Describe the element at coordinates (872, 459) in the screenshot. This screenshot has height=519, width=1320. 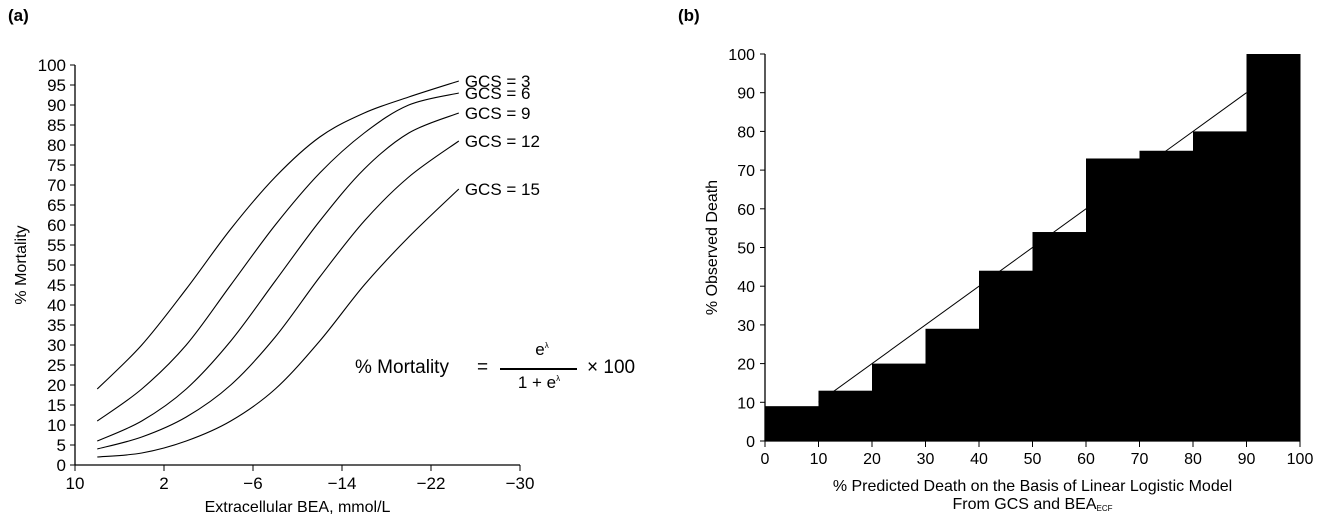
I see `chart-b-x-tick-label: 20` at that location.